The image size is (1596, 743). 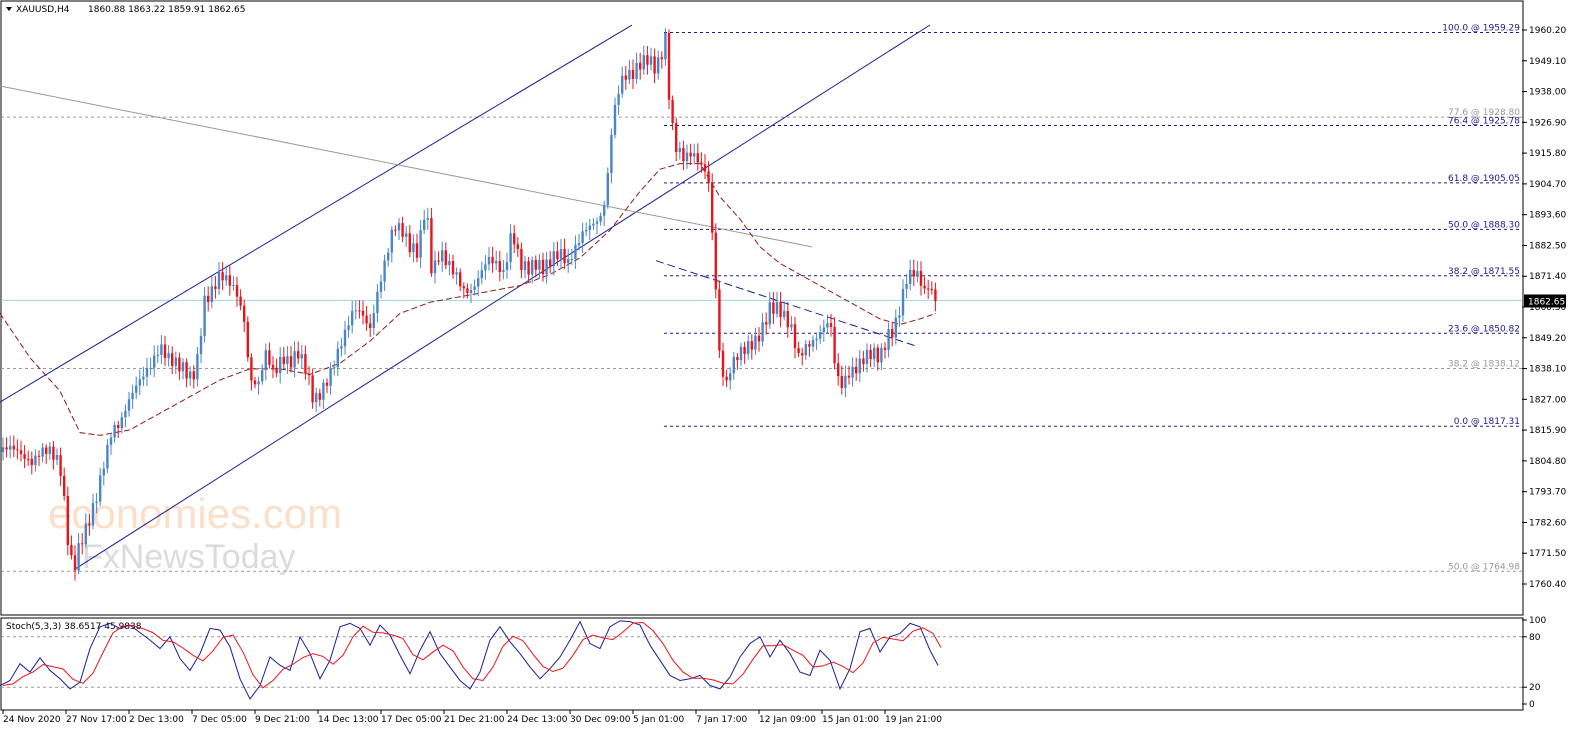 I want to click on price-tick-label: 1926.90, so click(x=1547, y=123).